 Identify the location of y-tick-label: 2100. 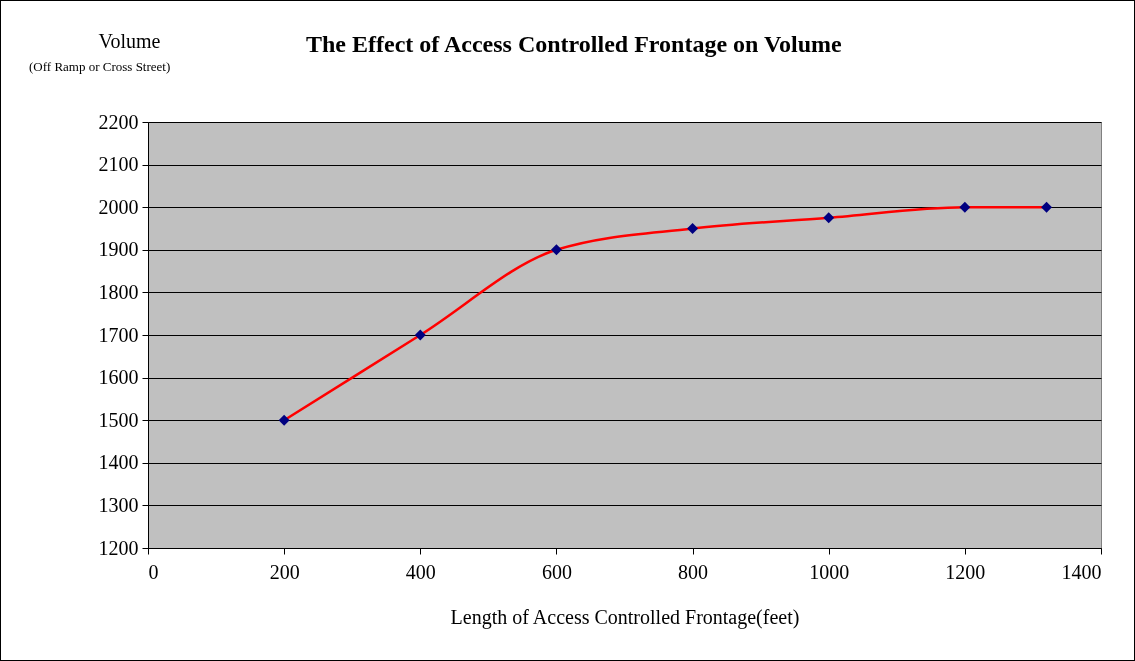
(118, 164).